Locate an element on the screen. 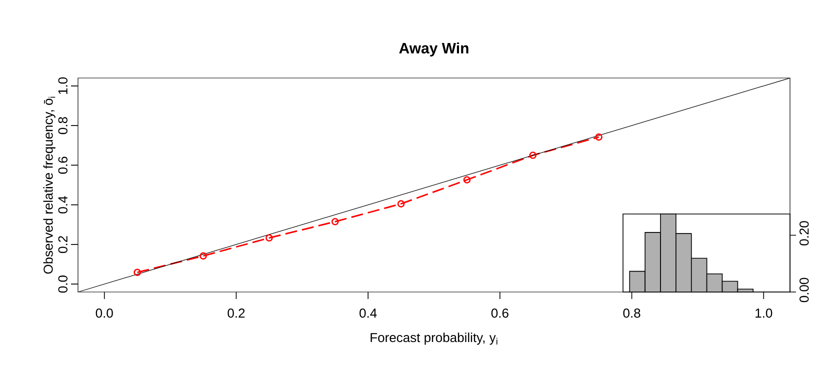 The image size is (830, 391). y-tick-label: 0.4 is located at coordinates (63, 205).